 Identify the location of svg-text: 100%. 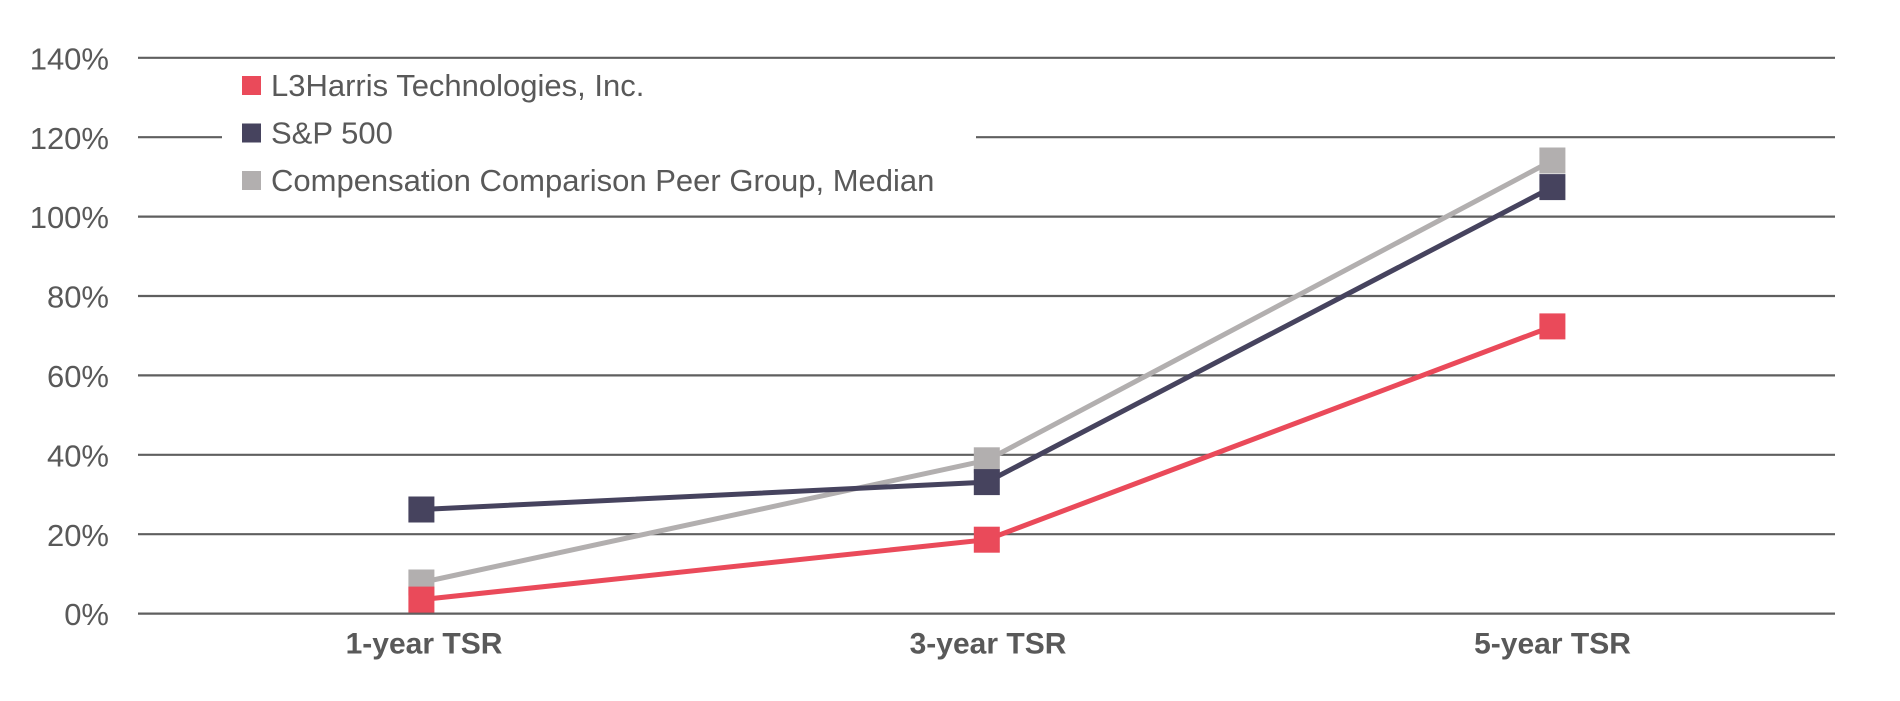
(69, 217).